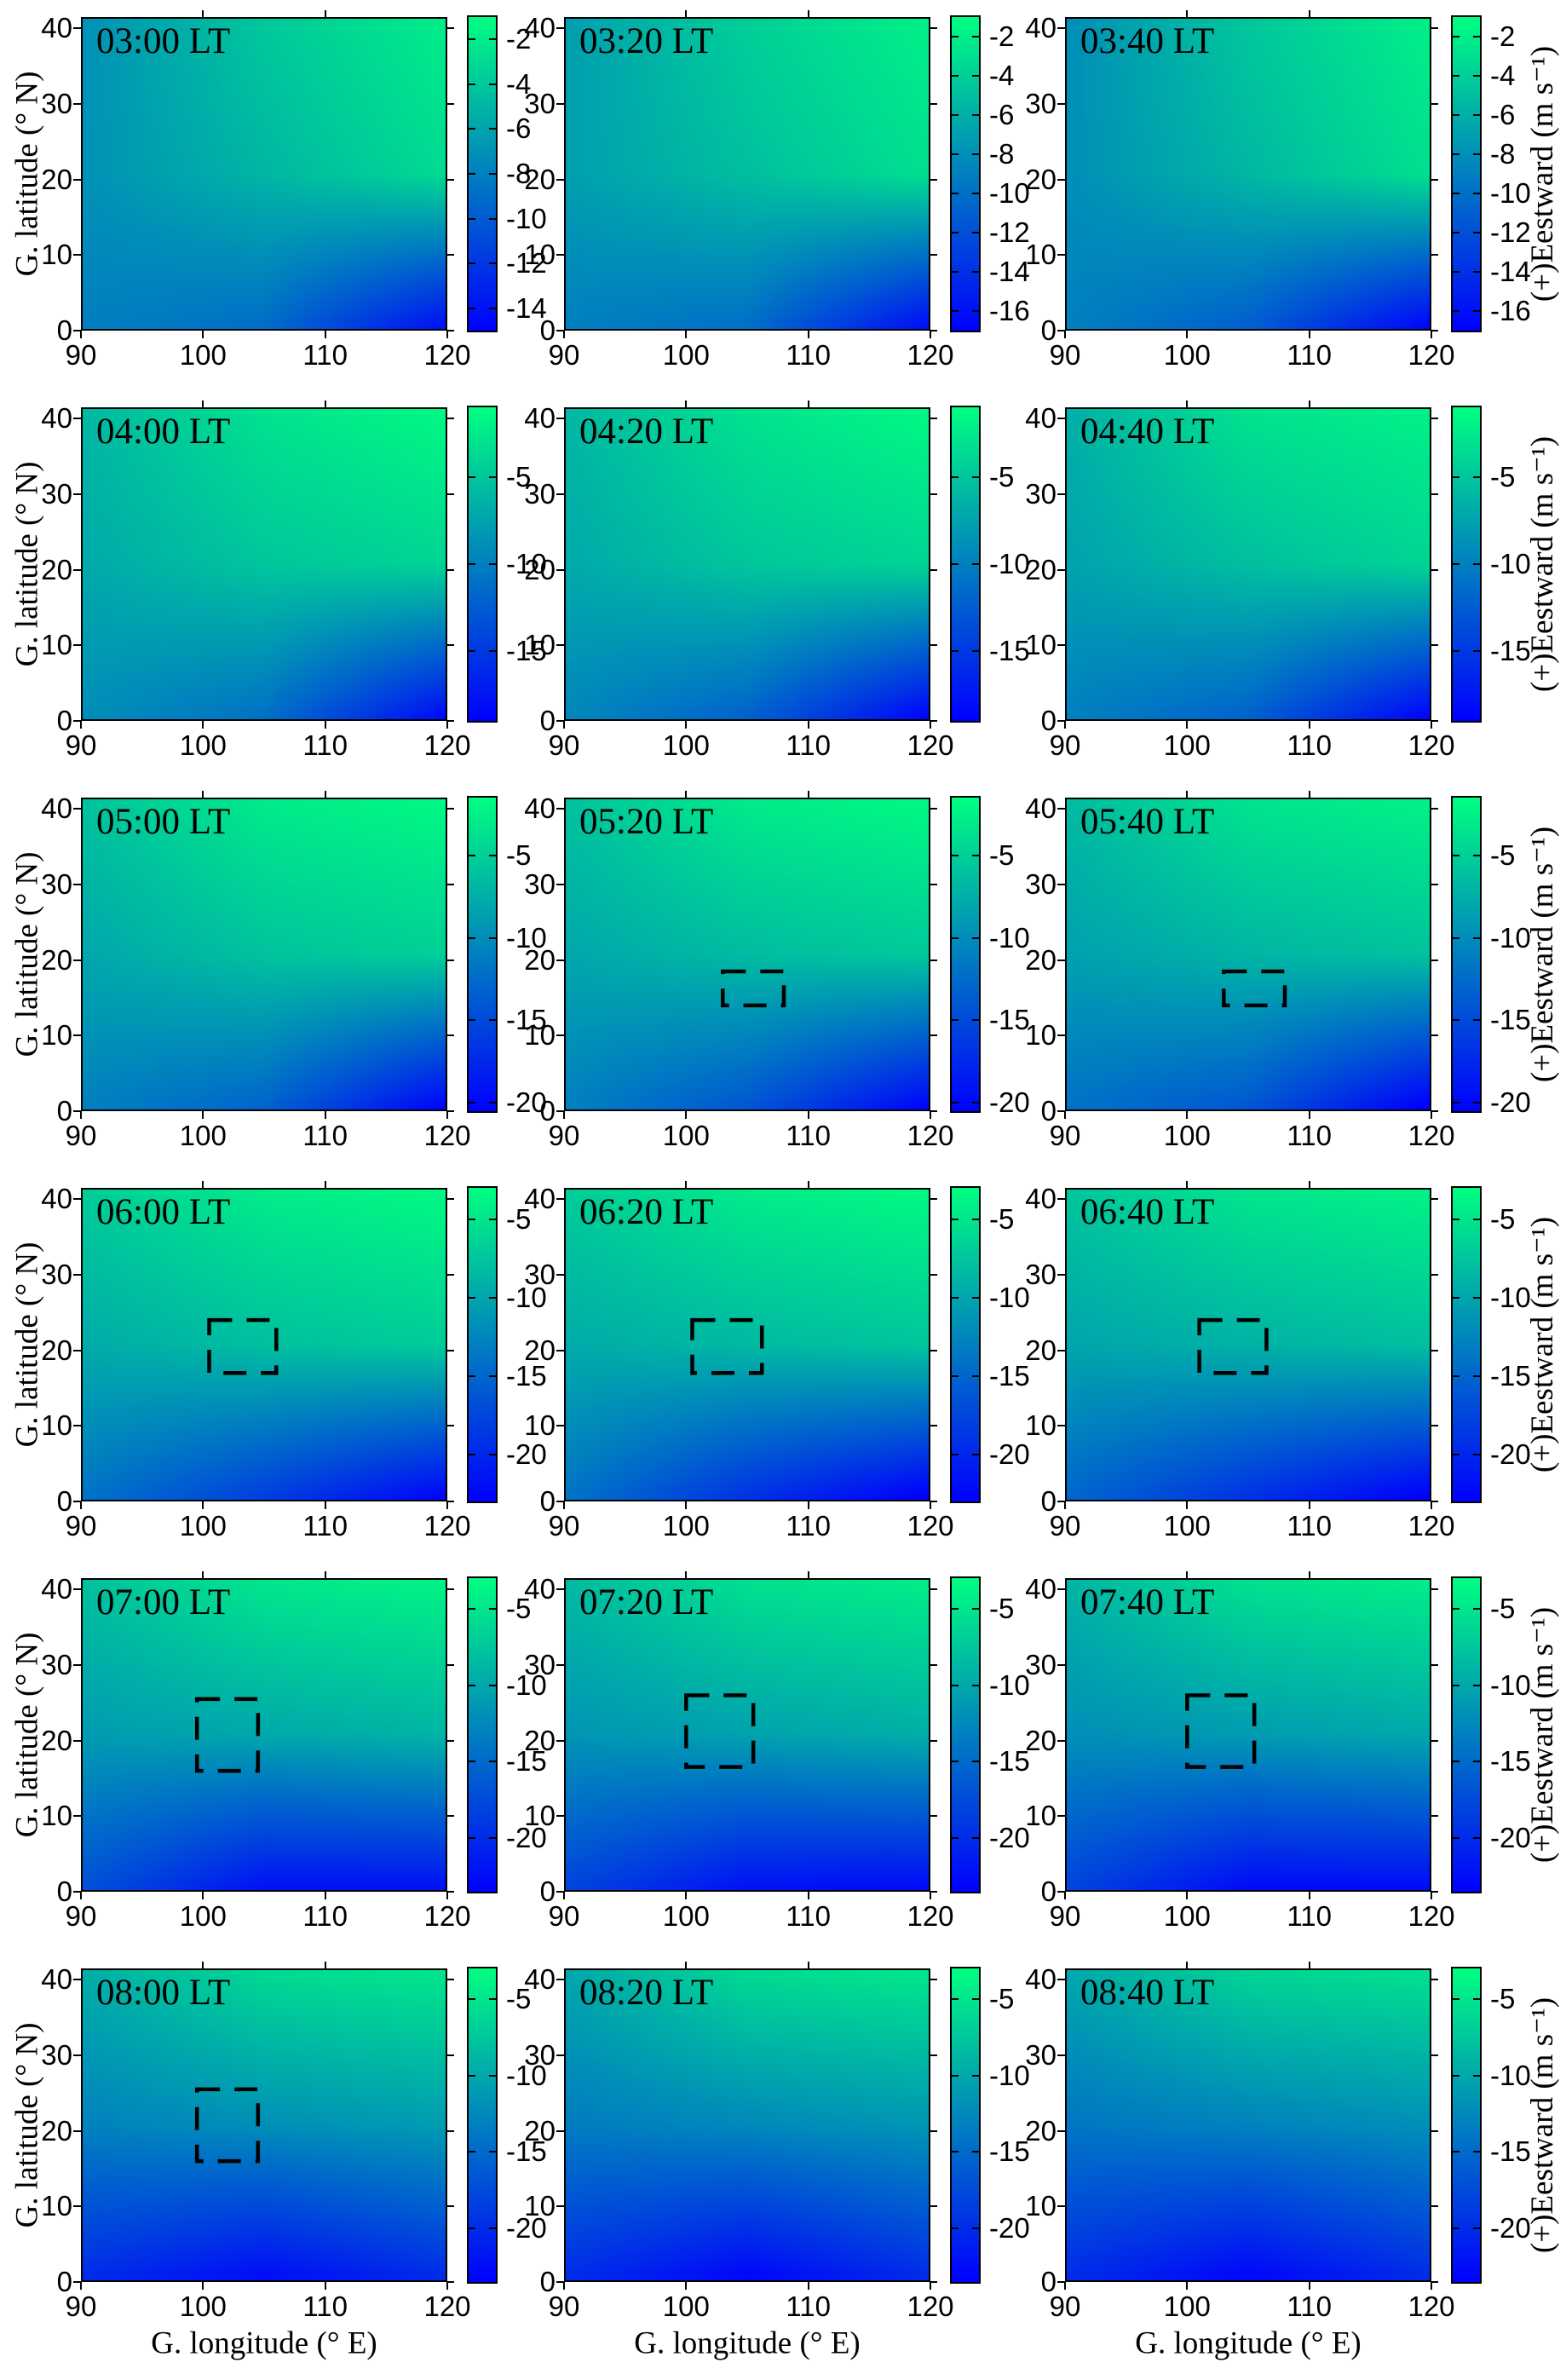 The image size is (1566, 2380). I want to click on panel-title: 08:20 LT, so click(646, 1993).